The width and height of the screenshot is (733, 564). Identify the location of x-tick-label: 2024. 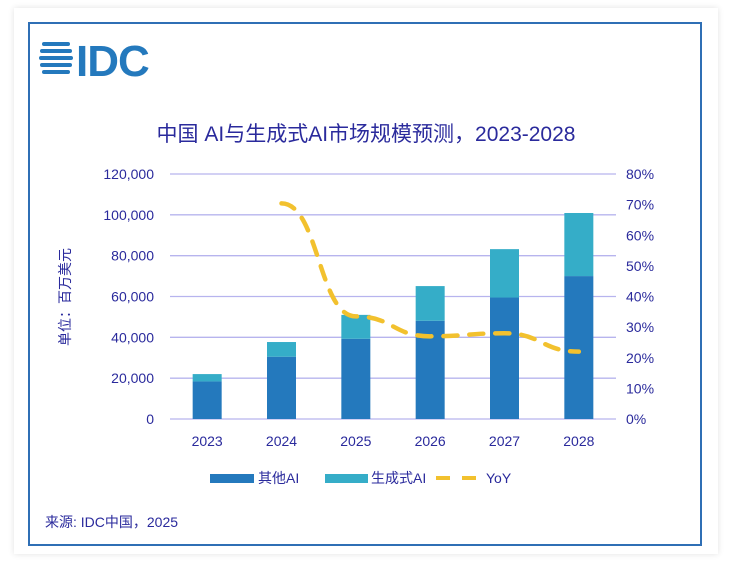
(281, 441).